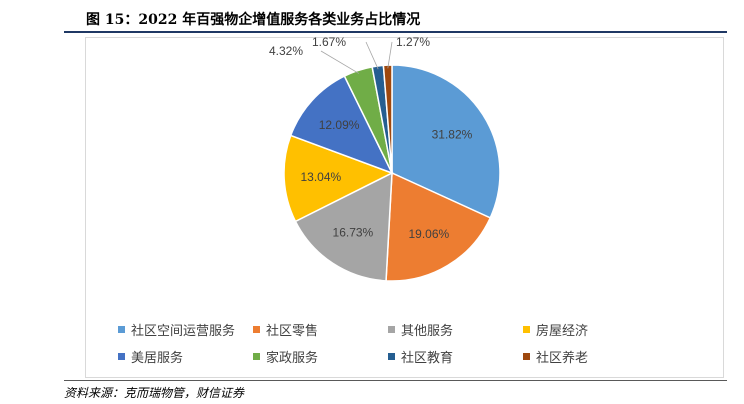  I want to click on legend-label: 社区空间运营服务, so click(183, 331).